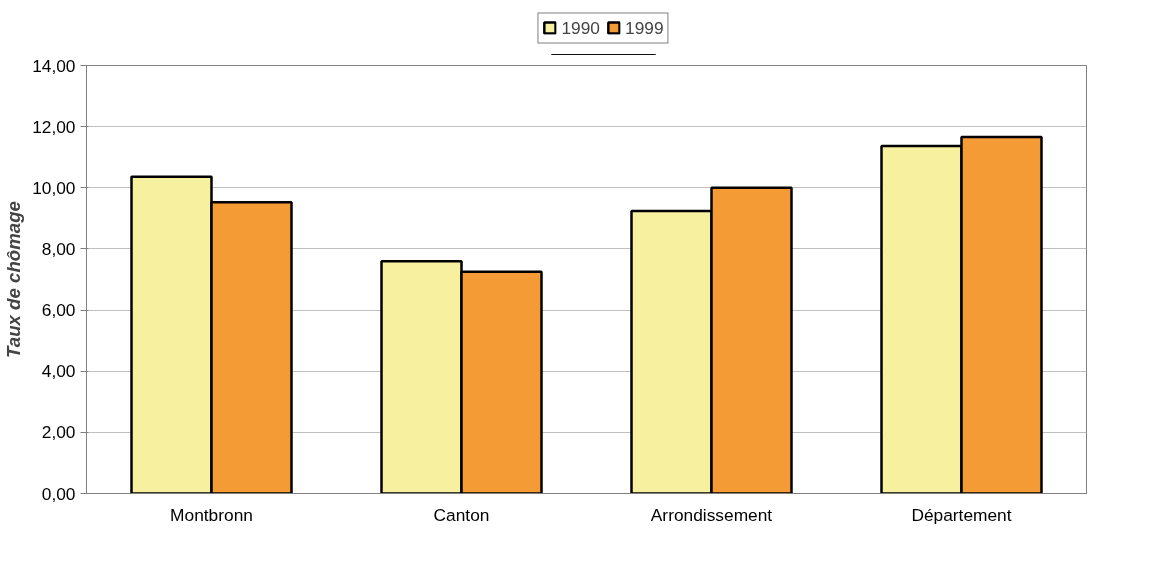 The height and width of the screenshot is (568, 1149). What do you see at coordinates (461, 514) in the screenshot?
I see `x-tick-label: Canton` at bounding box center [461, 514].